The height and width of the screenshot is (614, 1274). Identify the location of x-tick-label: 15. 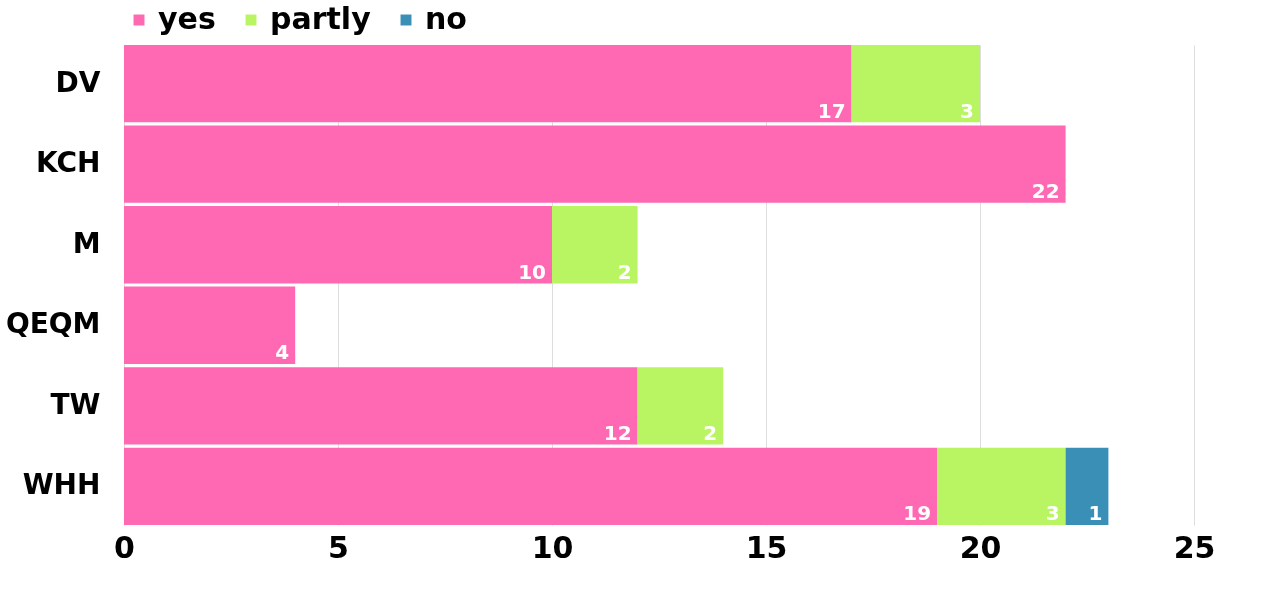
(766, 547).